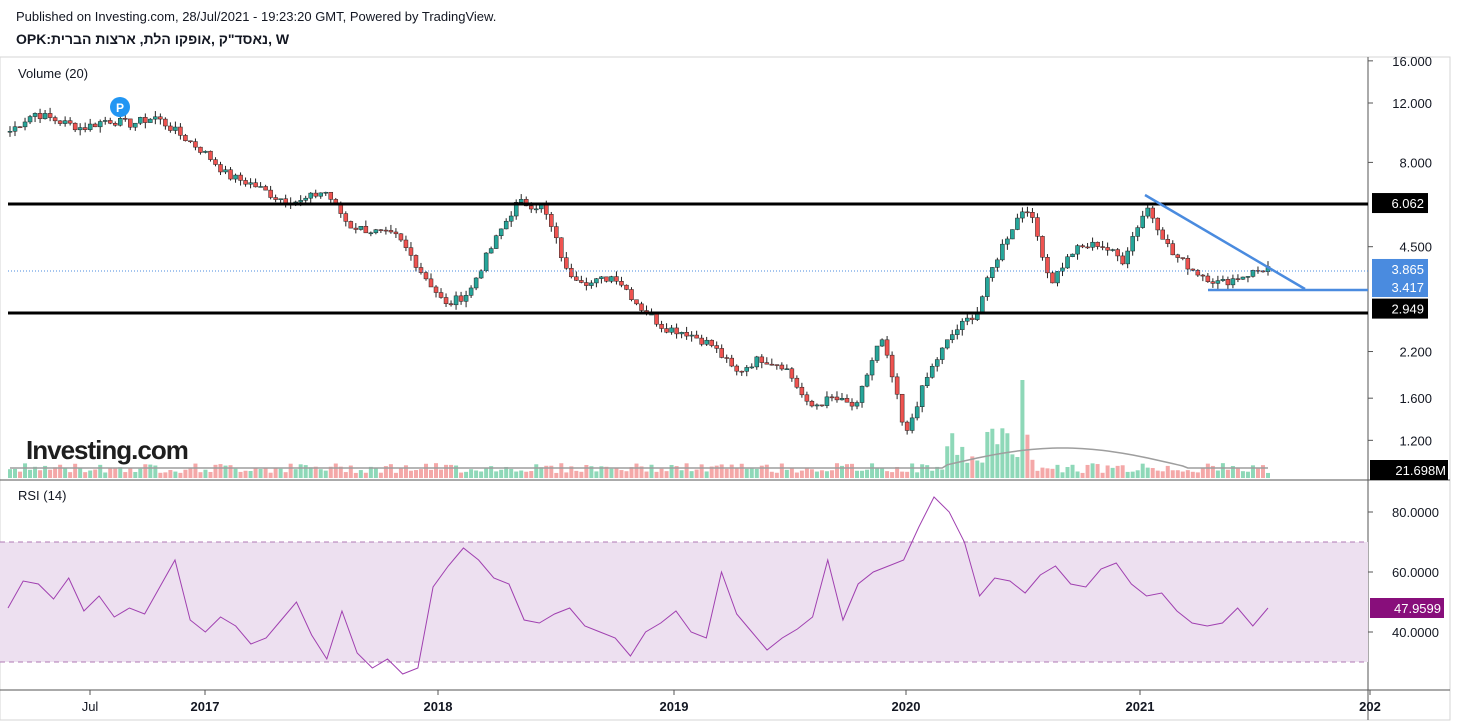 Image resolution: width=1457 pixels, height=723 pixels. Describe the element at coordinates (107, 450) in the screenshot. I see `watermark-text: Investing.com` at that location.